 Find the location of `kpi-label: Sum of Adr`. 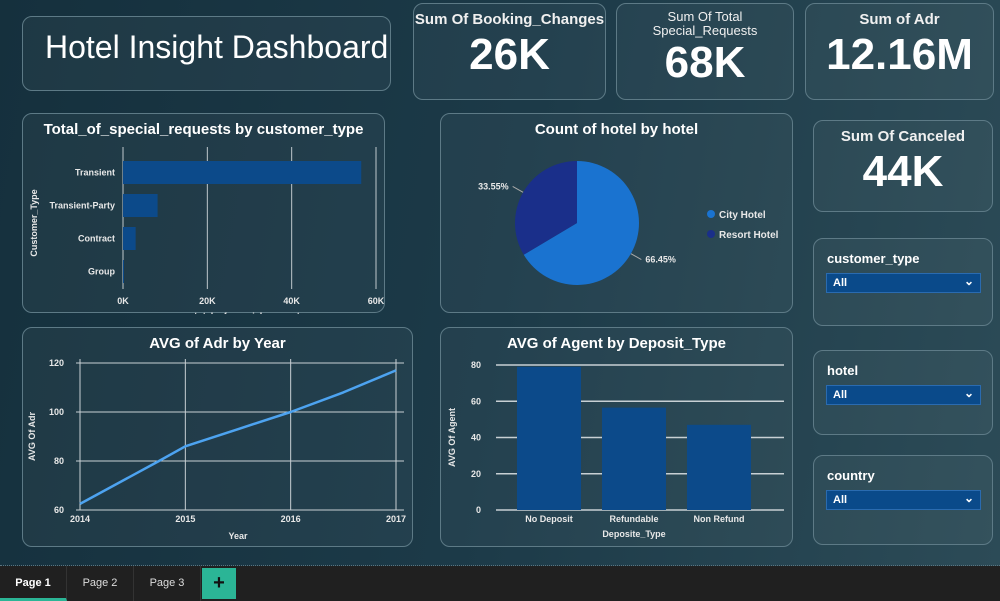

kpi-label: Sum of Adr is located at coordinates (899, 19).